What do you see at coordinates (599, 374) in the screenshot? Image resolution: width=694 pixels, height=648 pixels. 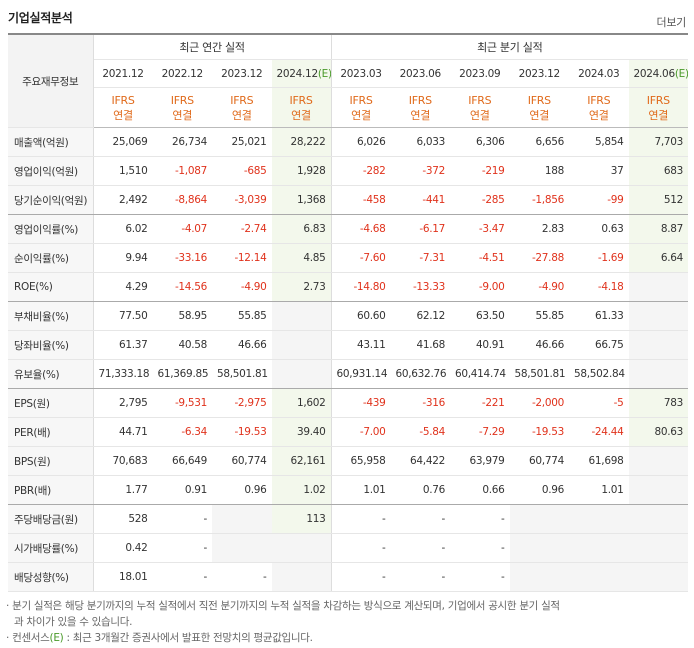 I see `value-cell: 58,502.84` at bounding box center [599, 374].